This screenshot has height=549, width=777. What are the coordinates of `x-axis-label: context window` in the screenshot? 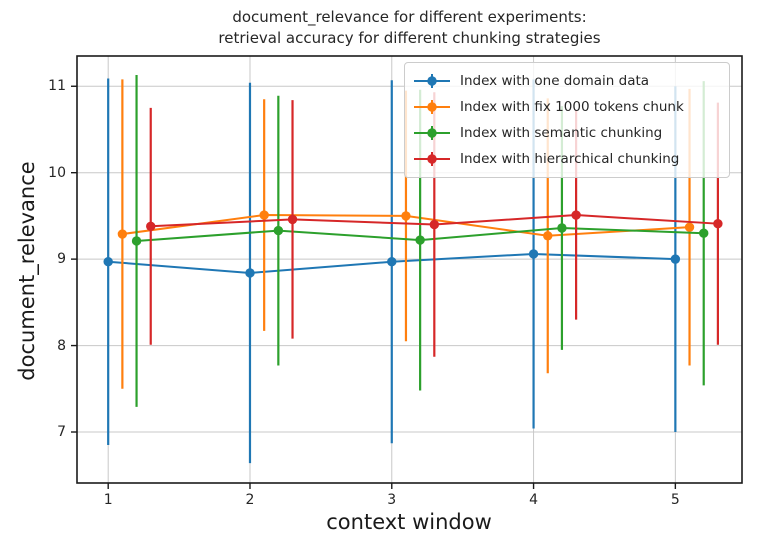 It's located at (409, 522).